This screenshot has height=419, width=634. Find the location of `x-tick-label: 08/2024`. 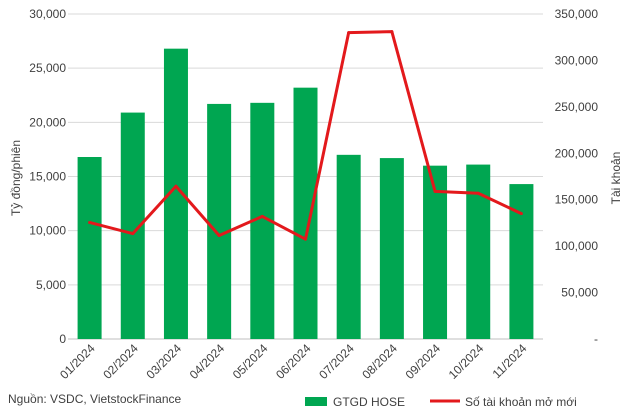

x-tick-label: 08/2024 is located at coordinates (379, 361).